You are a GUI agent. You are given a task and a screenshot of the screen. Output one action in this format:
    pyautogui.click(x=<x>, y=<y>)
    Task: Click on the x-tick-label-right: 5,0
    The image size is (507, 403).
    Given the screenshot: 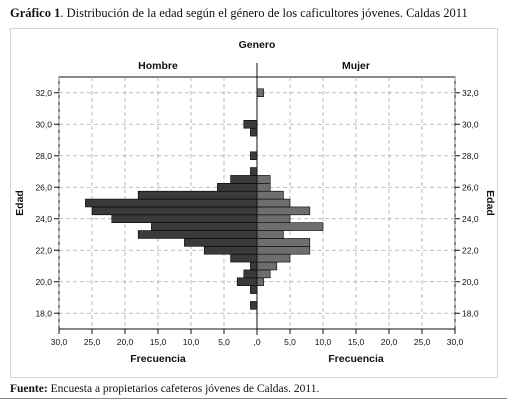 What is the action you would take?
    pyautogui.click(x=290, y=342)
    